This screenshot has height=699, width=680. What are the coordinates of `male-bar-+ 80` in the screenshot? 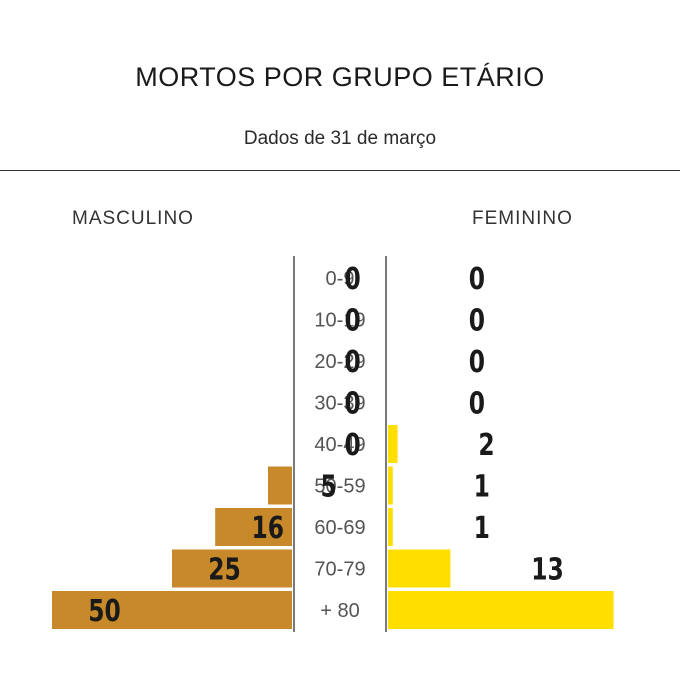 It's located at (172, 610).